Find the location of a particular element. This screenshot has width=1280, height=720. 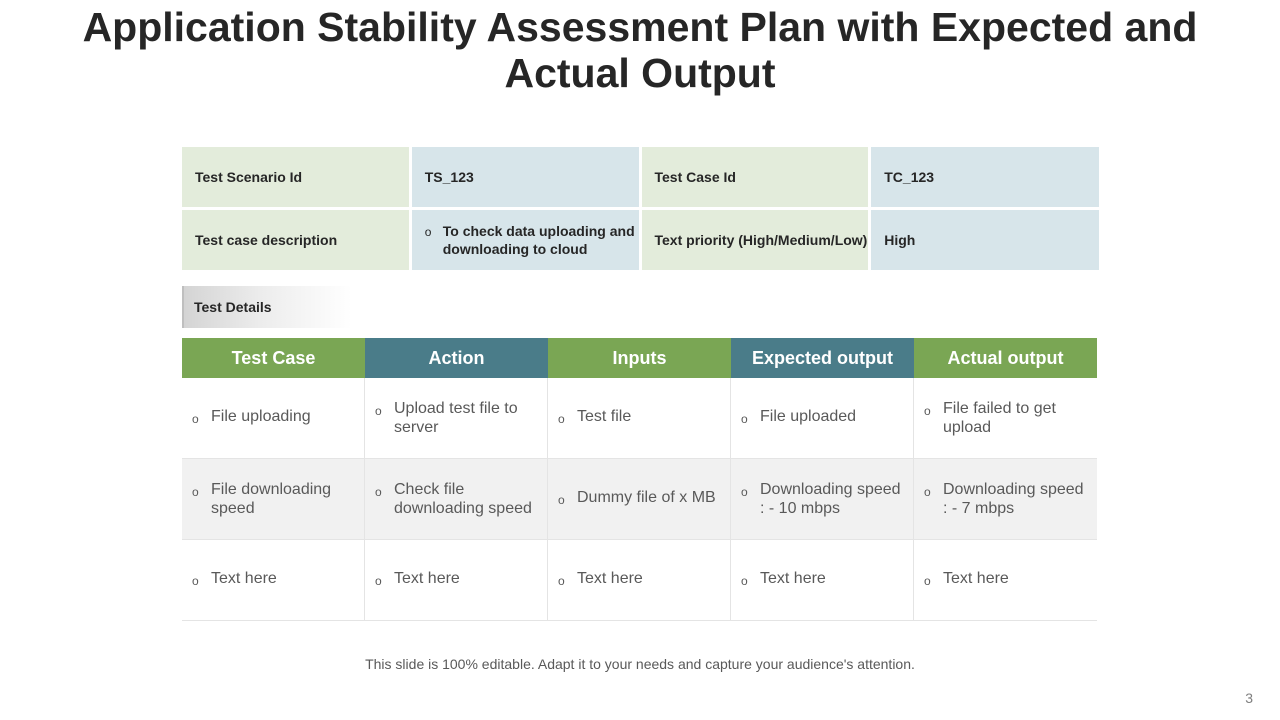

cell-actual-output: o File failed to get upload is located at coordinates (1005, 418).